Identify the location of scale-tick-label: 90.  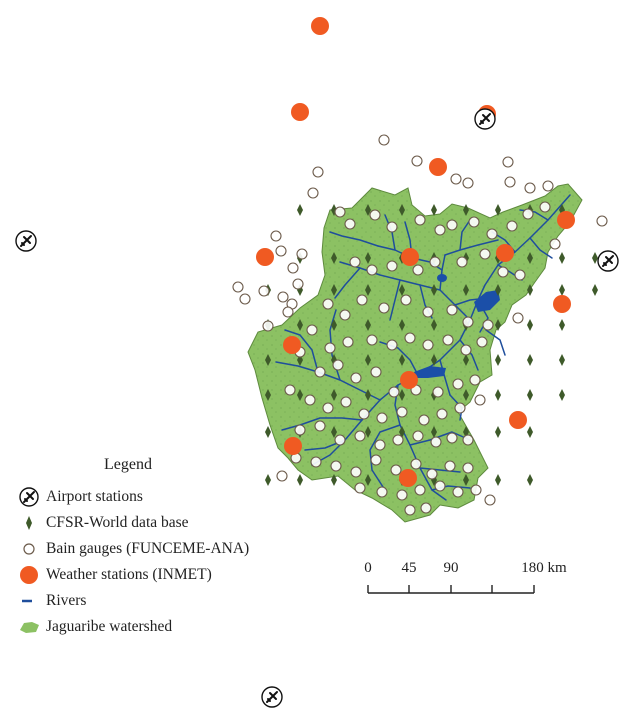
(451, 568).